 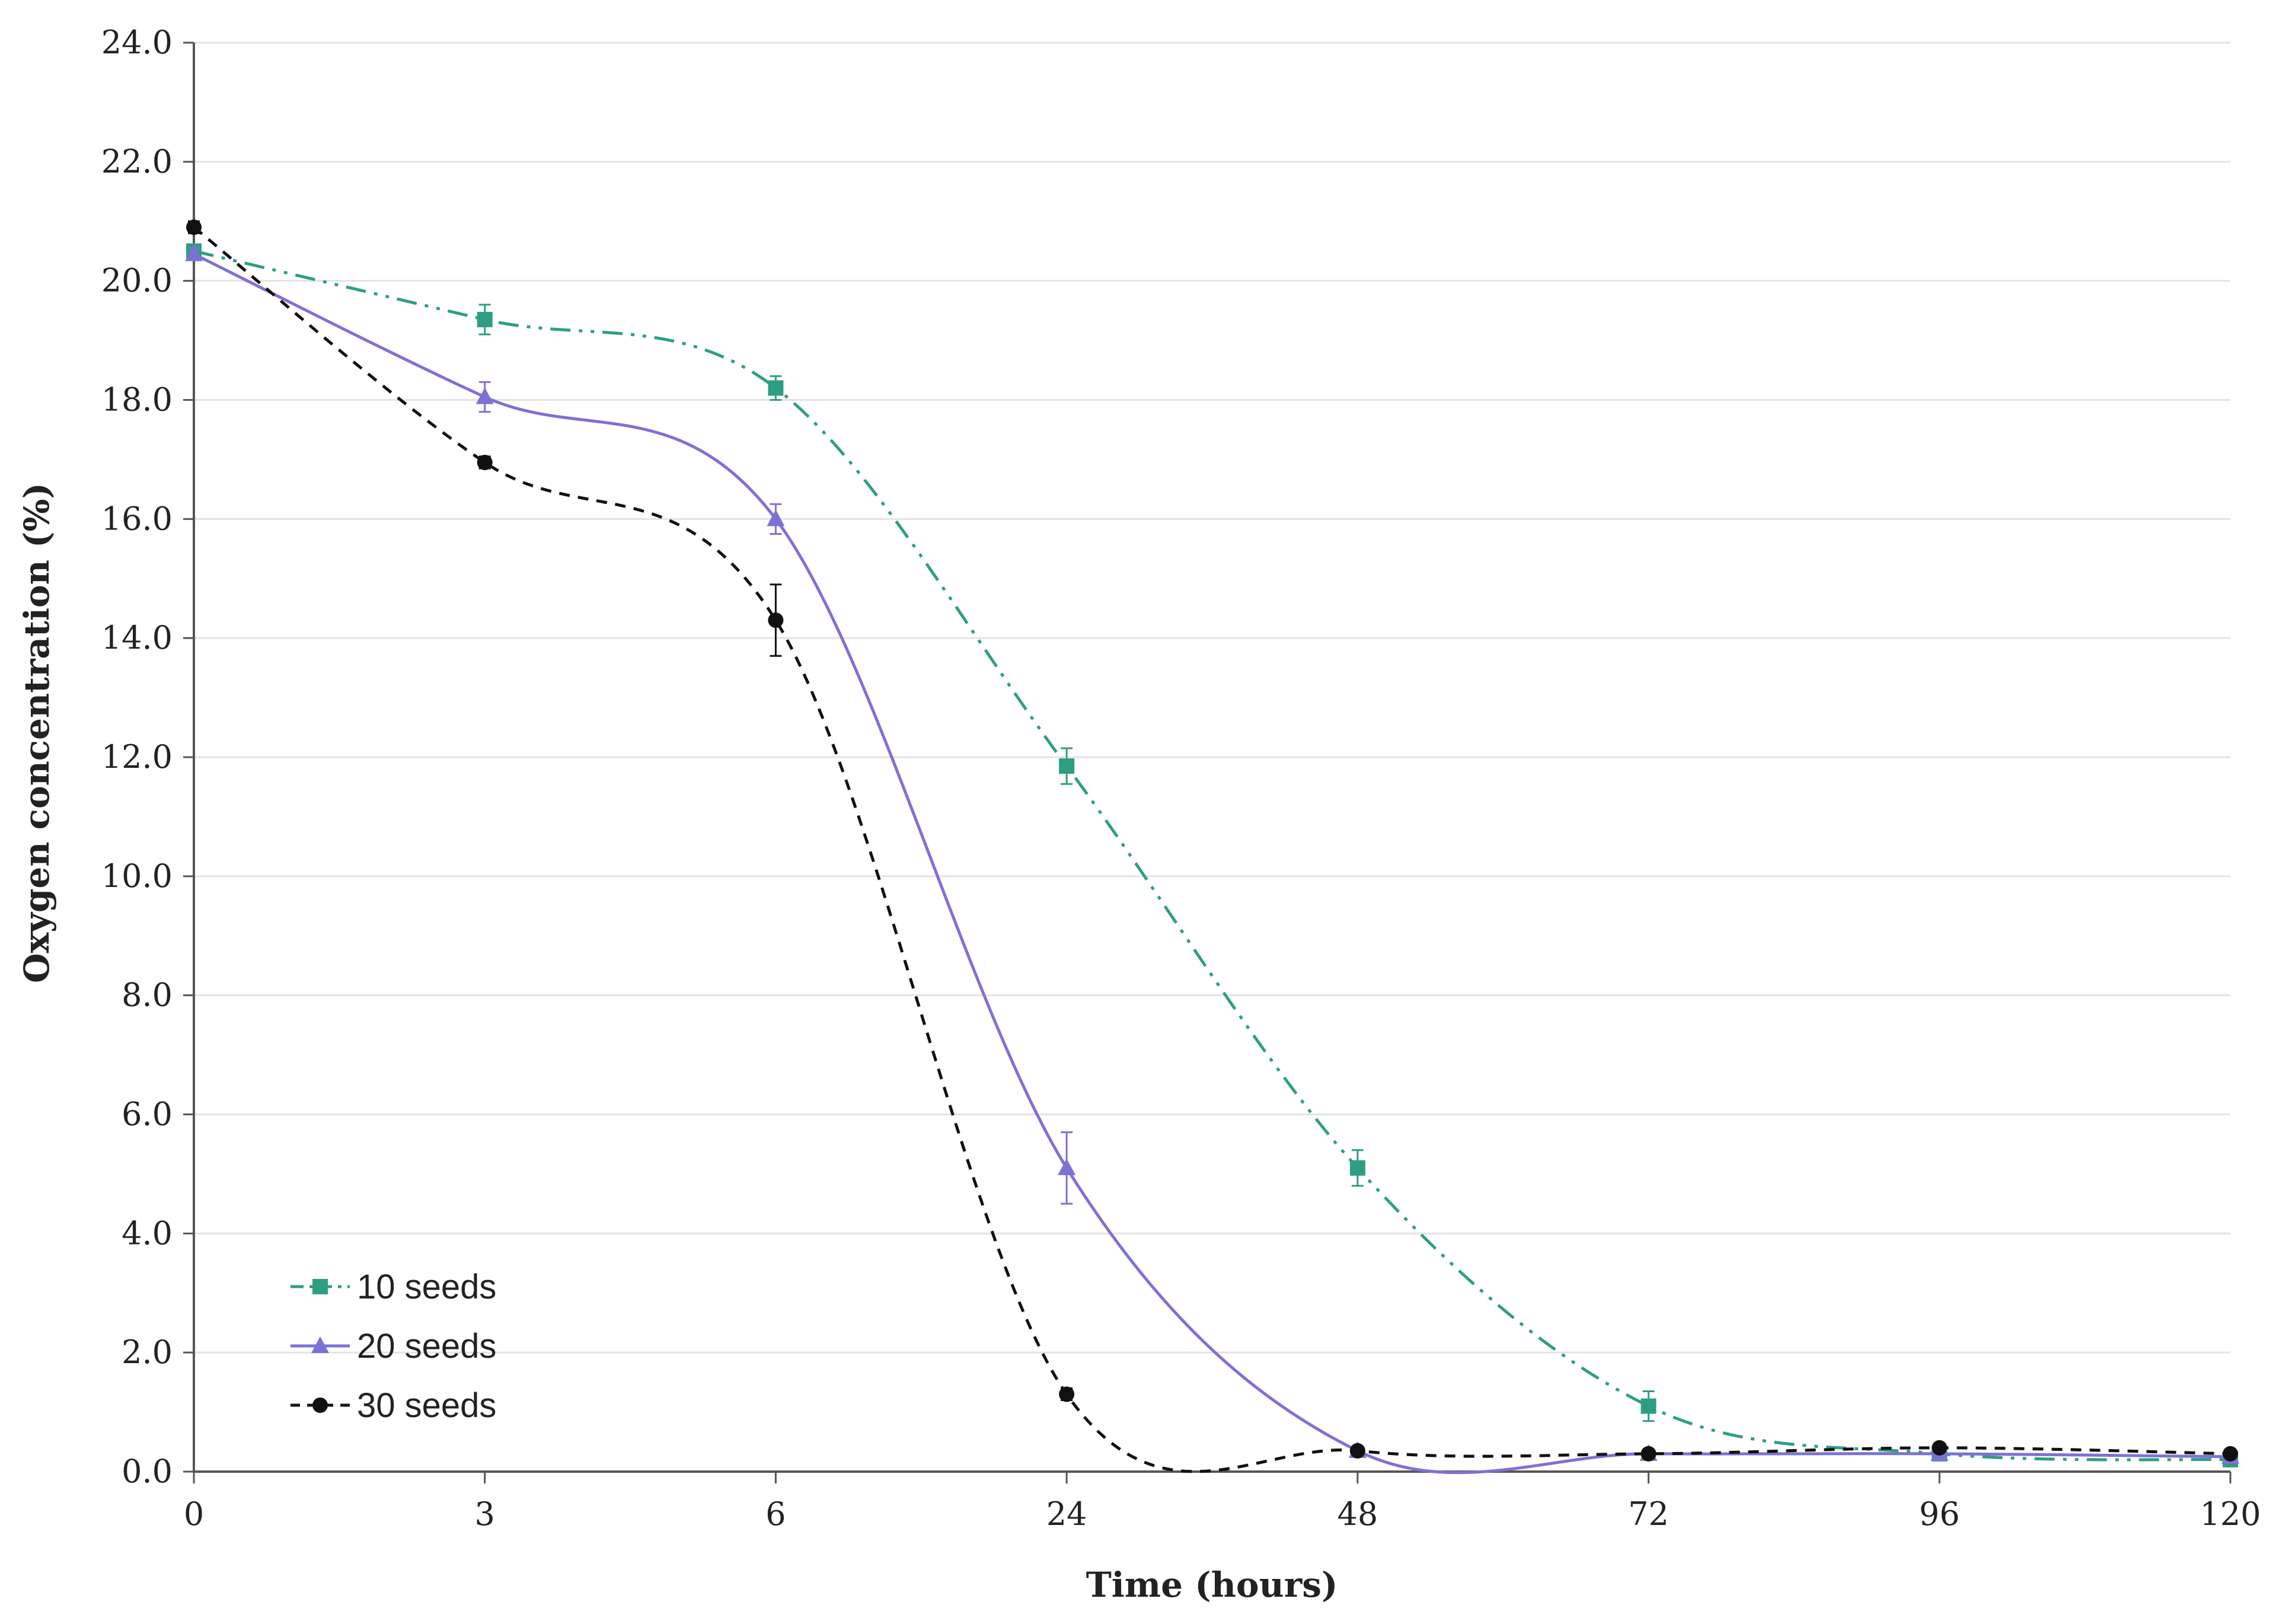 What do you see at coordinates (137, 757) in the screenshot?
I see `y-tick-label: 12.0` at bounding box center [137, 757].